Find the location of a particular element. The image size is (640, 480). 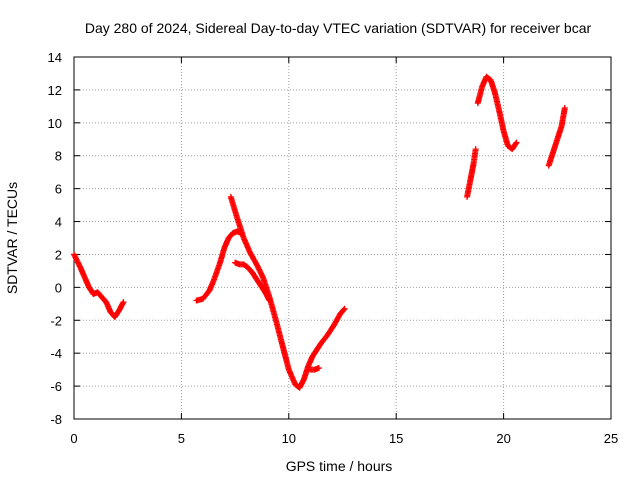

x-axis-label: GPS time / hours is located at coordinates (339, 466).